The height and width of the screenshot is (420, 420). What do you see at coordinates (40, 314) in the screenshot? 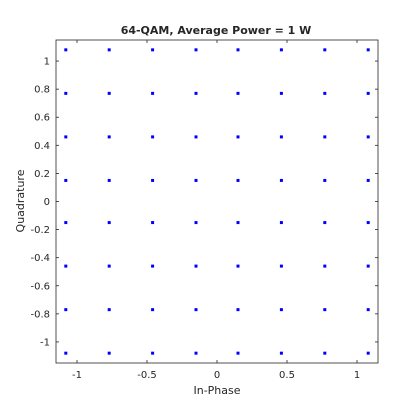
I see `y-tick-label: -0.8` at bounding box center [40, 314].